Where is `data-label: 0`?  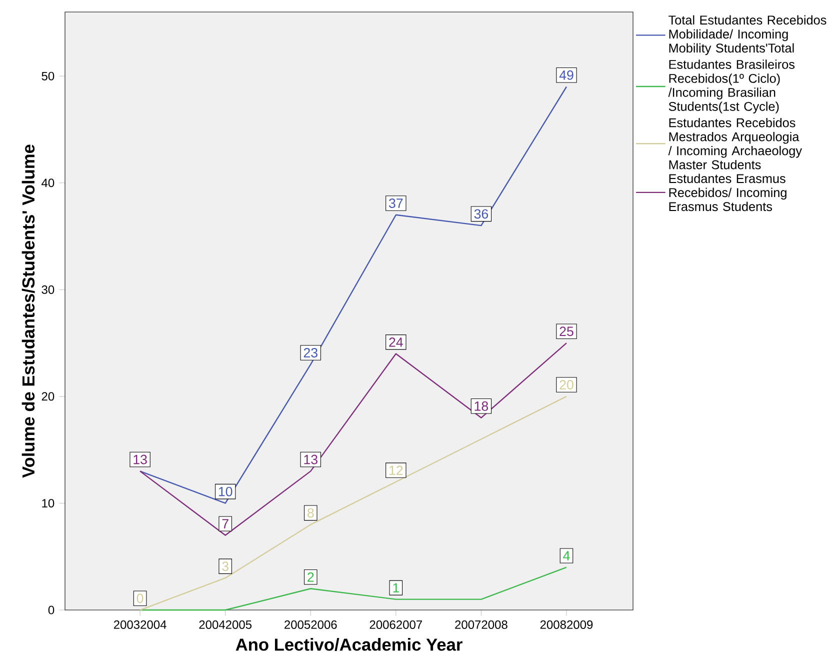 data-label: 0 is located at coordinates (140, 599).